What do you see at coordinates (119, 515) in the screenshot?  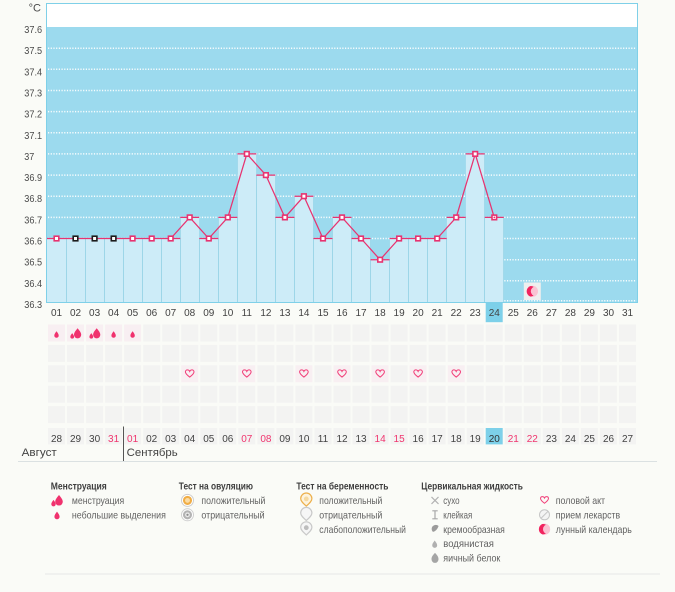 I see `svg-text: небольшие выделения` at bounding box center [119, 515].